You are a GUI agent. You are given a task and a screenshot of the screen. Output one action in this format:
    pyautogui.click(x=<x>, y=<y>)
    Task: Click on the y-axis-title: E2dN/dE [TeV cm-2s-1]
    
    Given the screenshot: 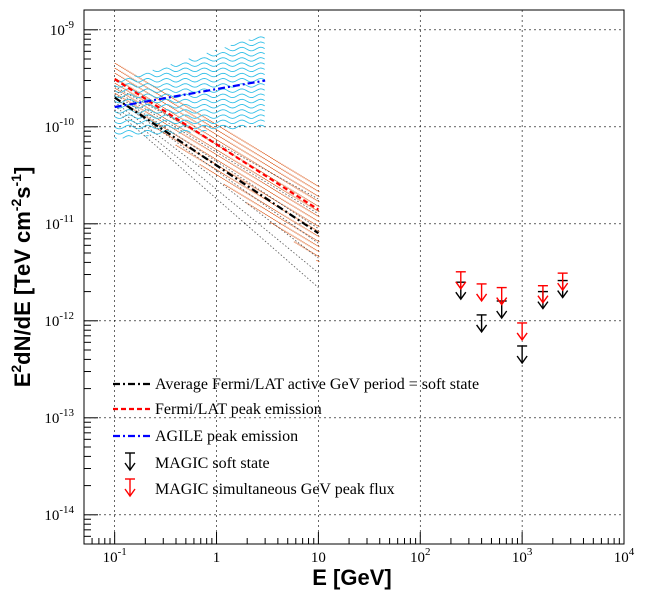 What is the action you would take?
    pyautogui.click(x=21, y=277)
    